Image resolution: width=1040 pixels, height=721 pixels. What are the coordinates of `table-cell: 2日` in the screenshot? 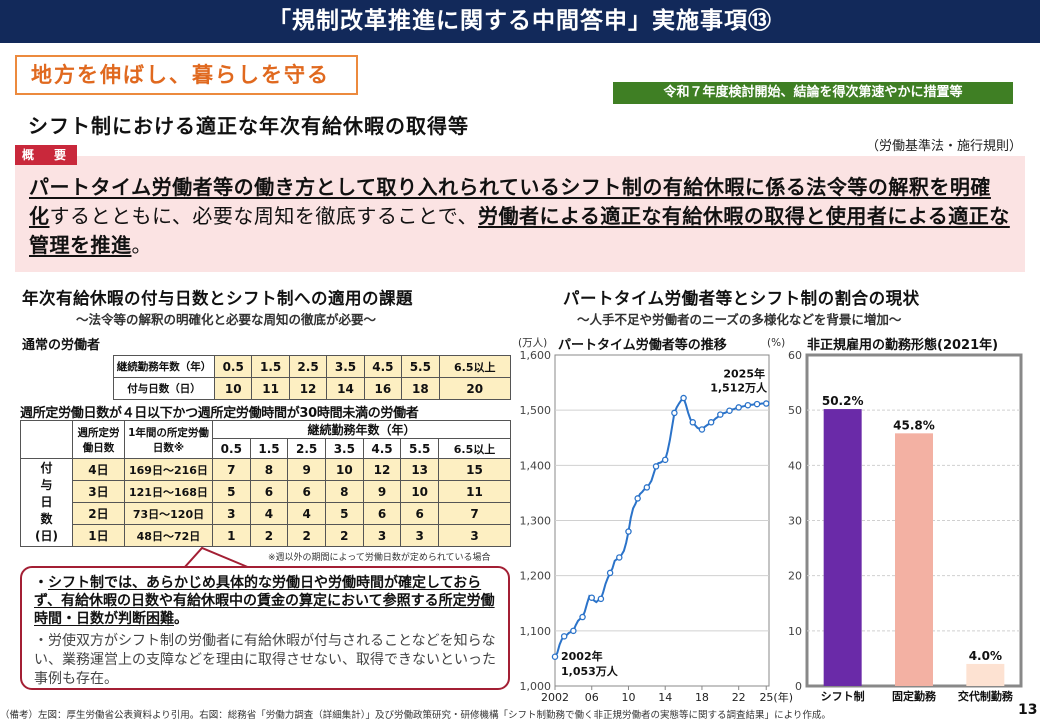 It's located at (98, 513).